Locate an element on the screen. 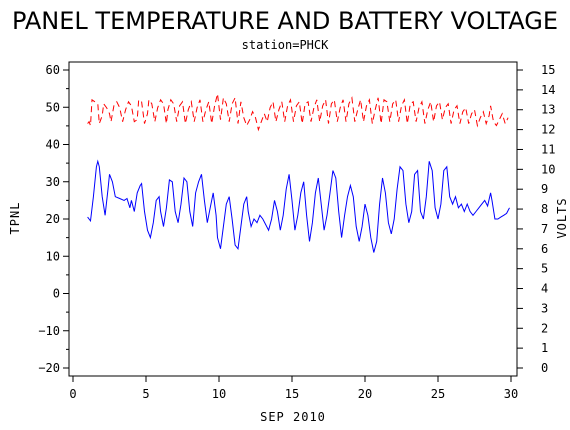  x-axis: 0 5 10 15 20 25 30 is located at coordinates (293, 388).